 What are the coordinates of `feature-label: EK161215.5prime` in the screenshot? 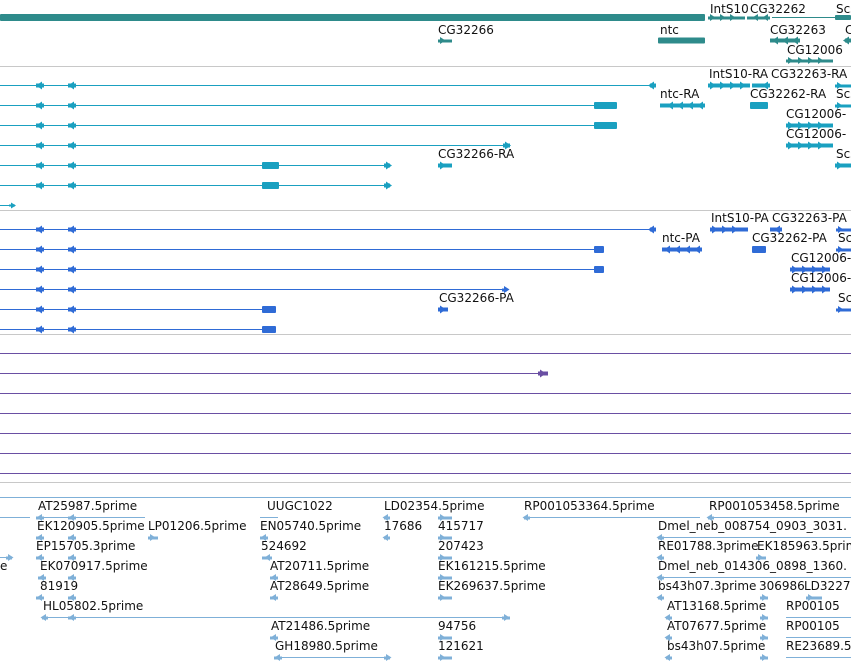 It's located at (492, 566).